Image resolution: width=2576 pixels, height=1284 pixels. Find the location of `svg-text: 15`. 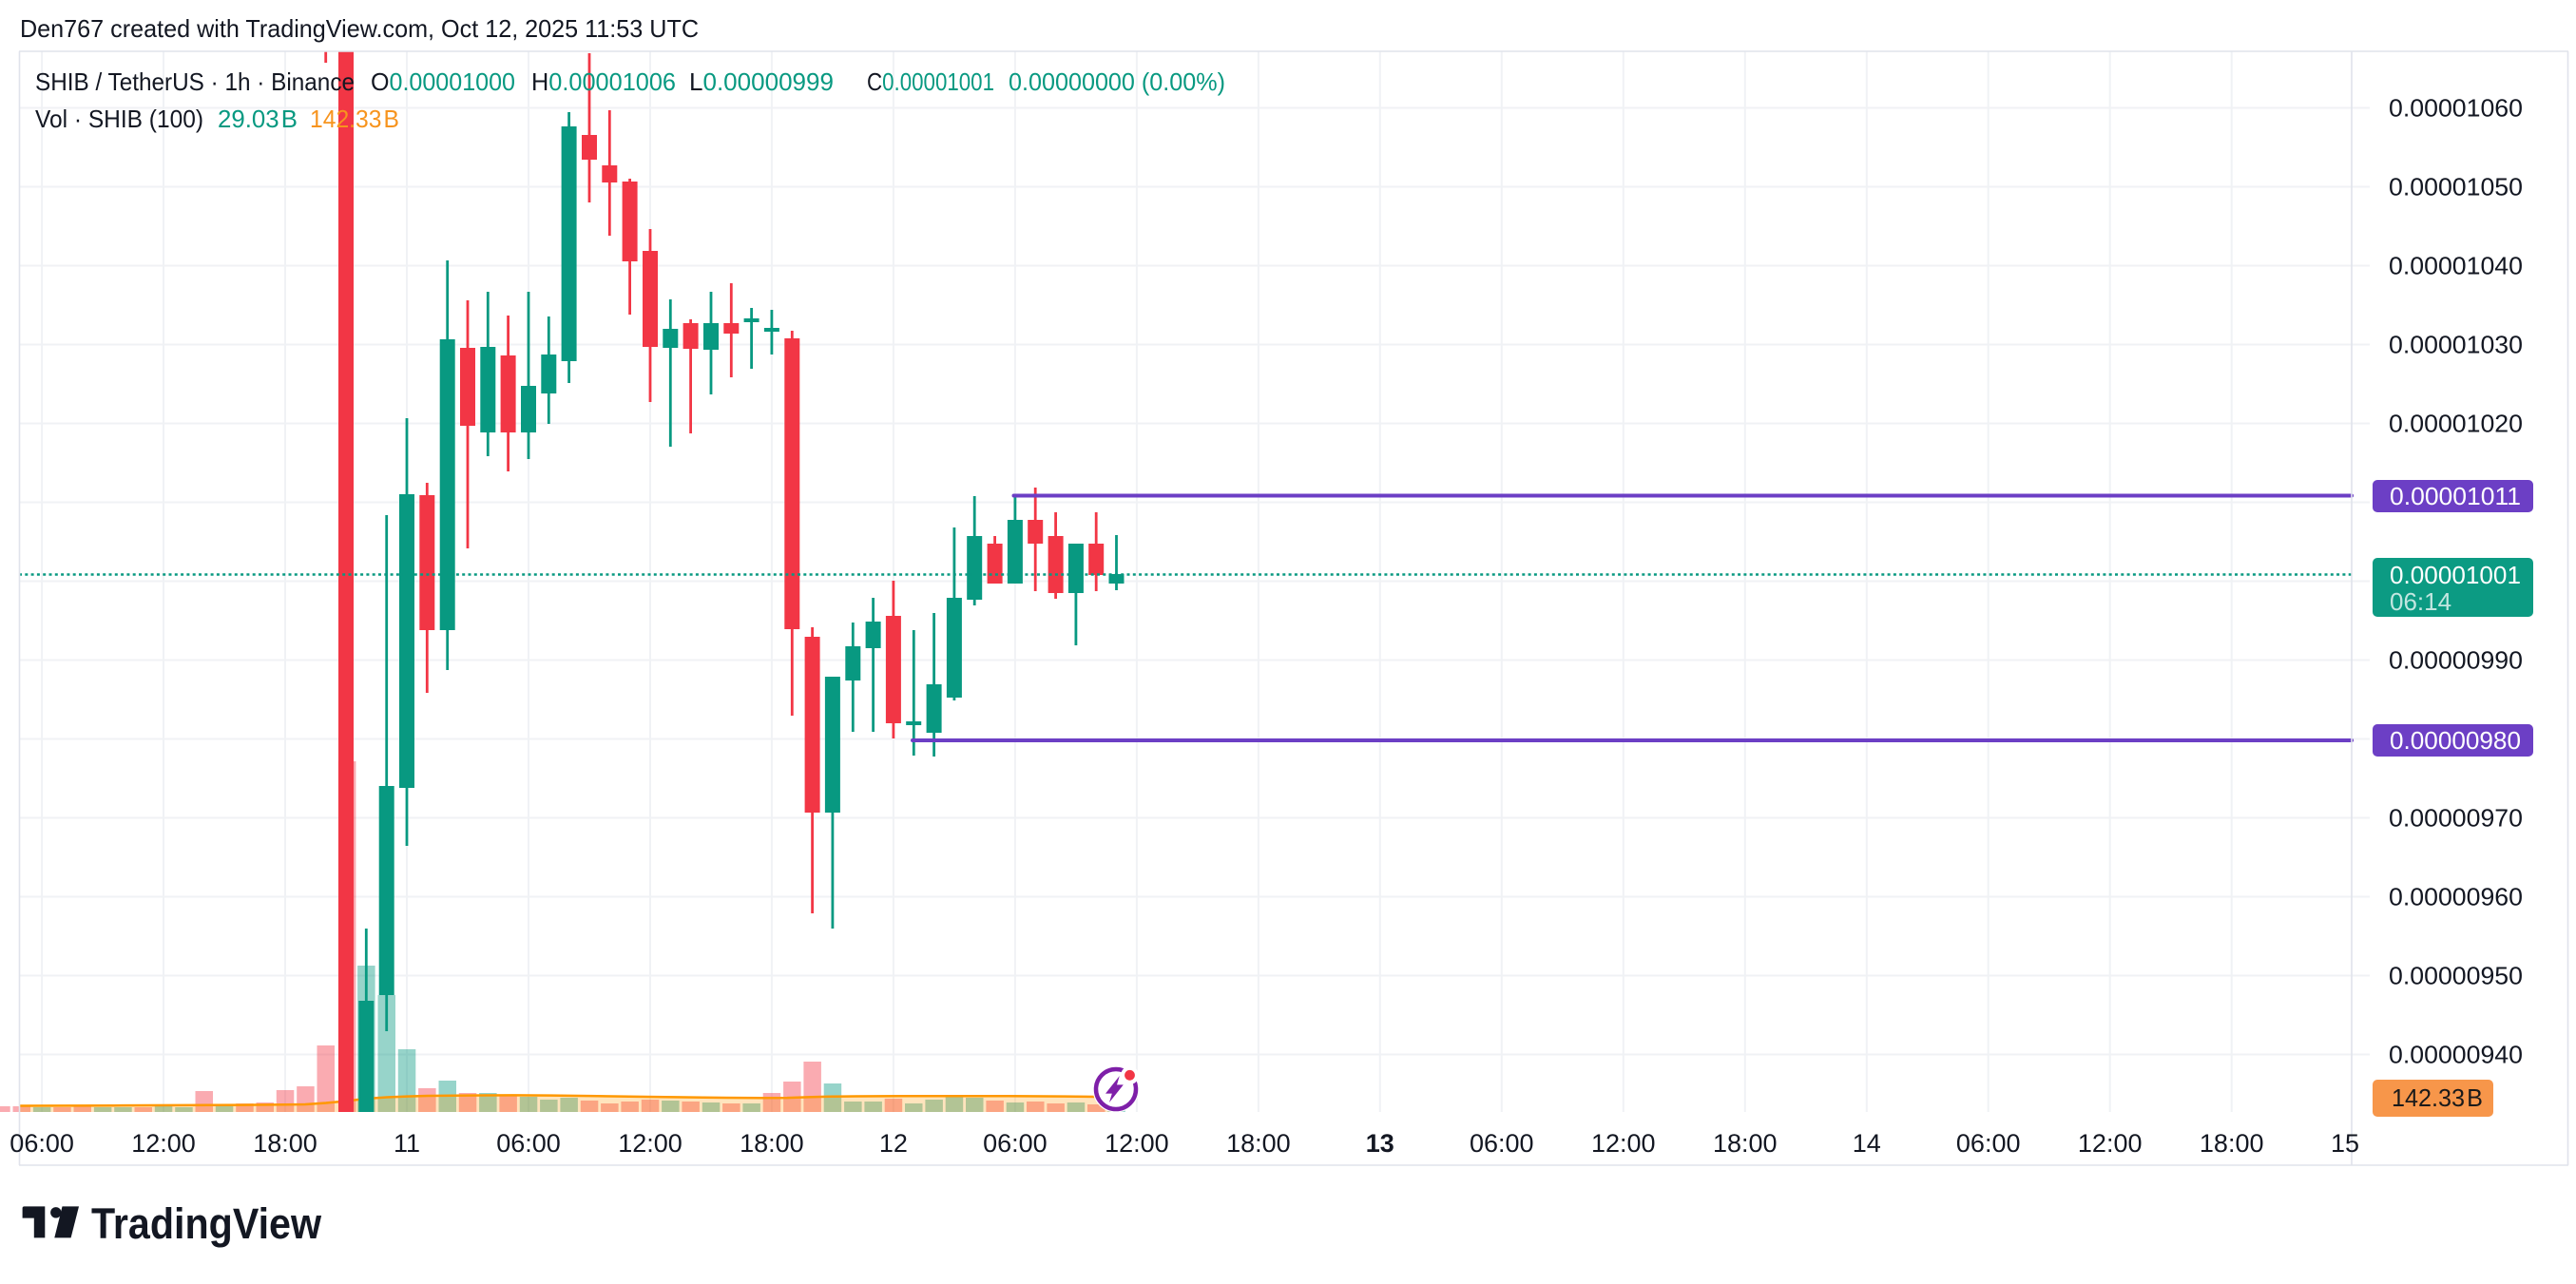

svg-text: 15 is located at coordinates (2345, 1143).